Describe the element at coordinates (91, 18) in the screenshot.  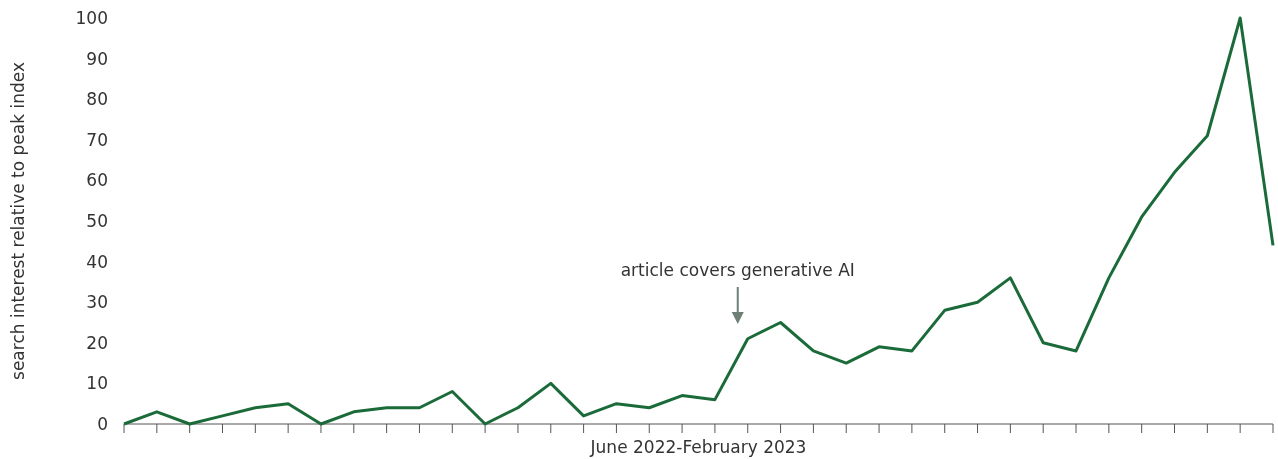
I see `y-tick-label: 100` at that location.